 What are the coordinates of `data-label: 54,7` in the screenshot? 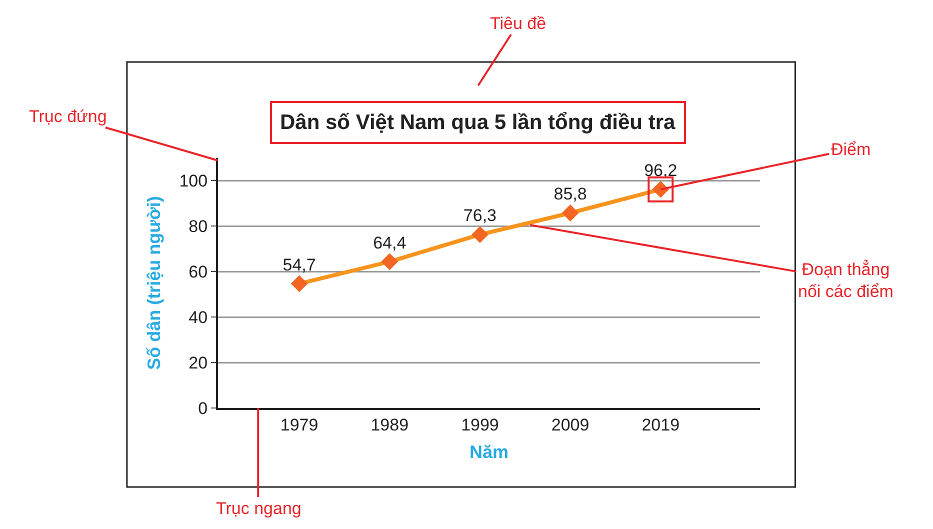 It's located at (299, 264).